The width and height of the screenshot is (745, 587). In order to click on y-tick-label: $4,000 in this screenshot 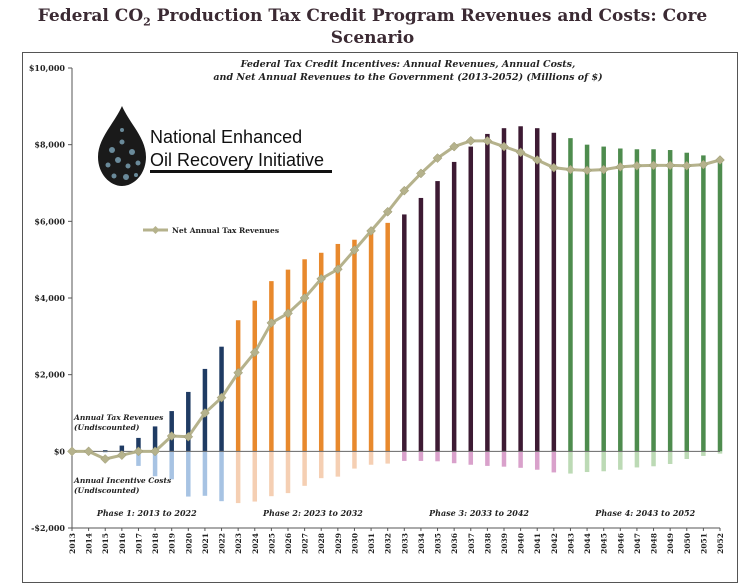, I will do `click(49, 298)`.